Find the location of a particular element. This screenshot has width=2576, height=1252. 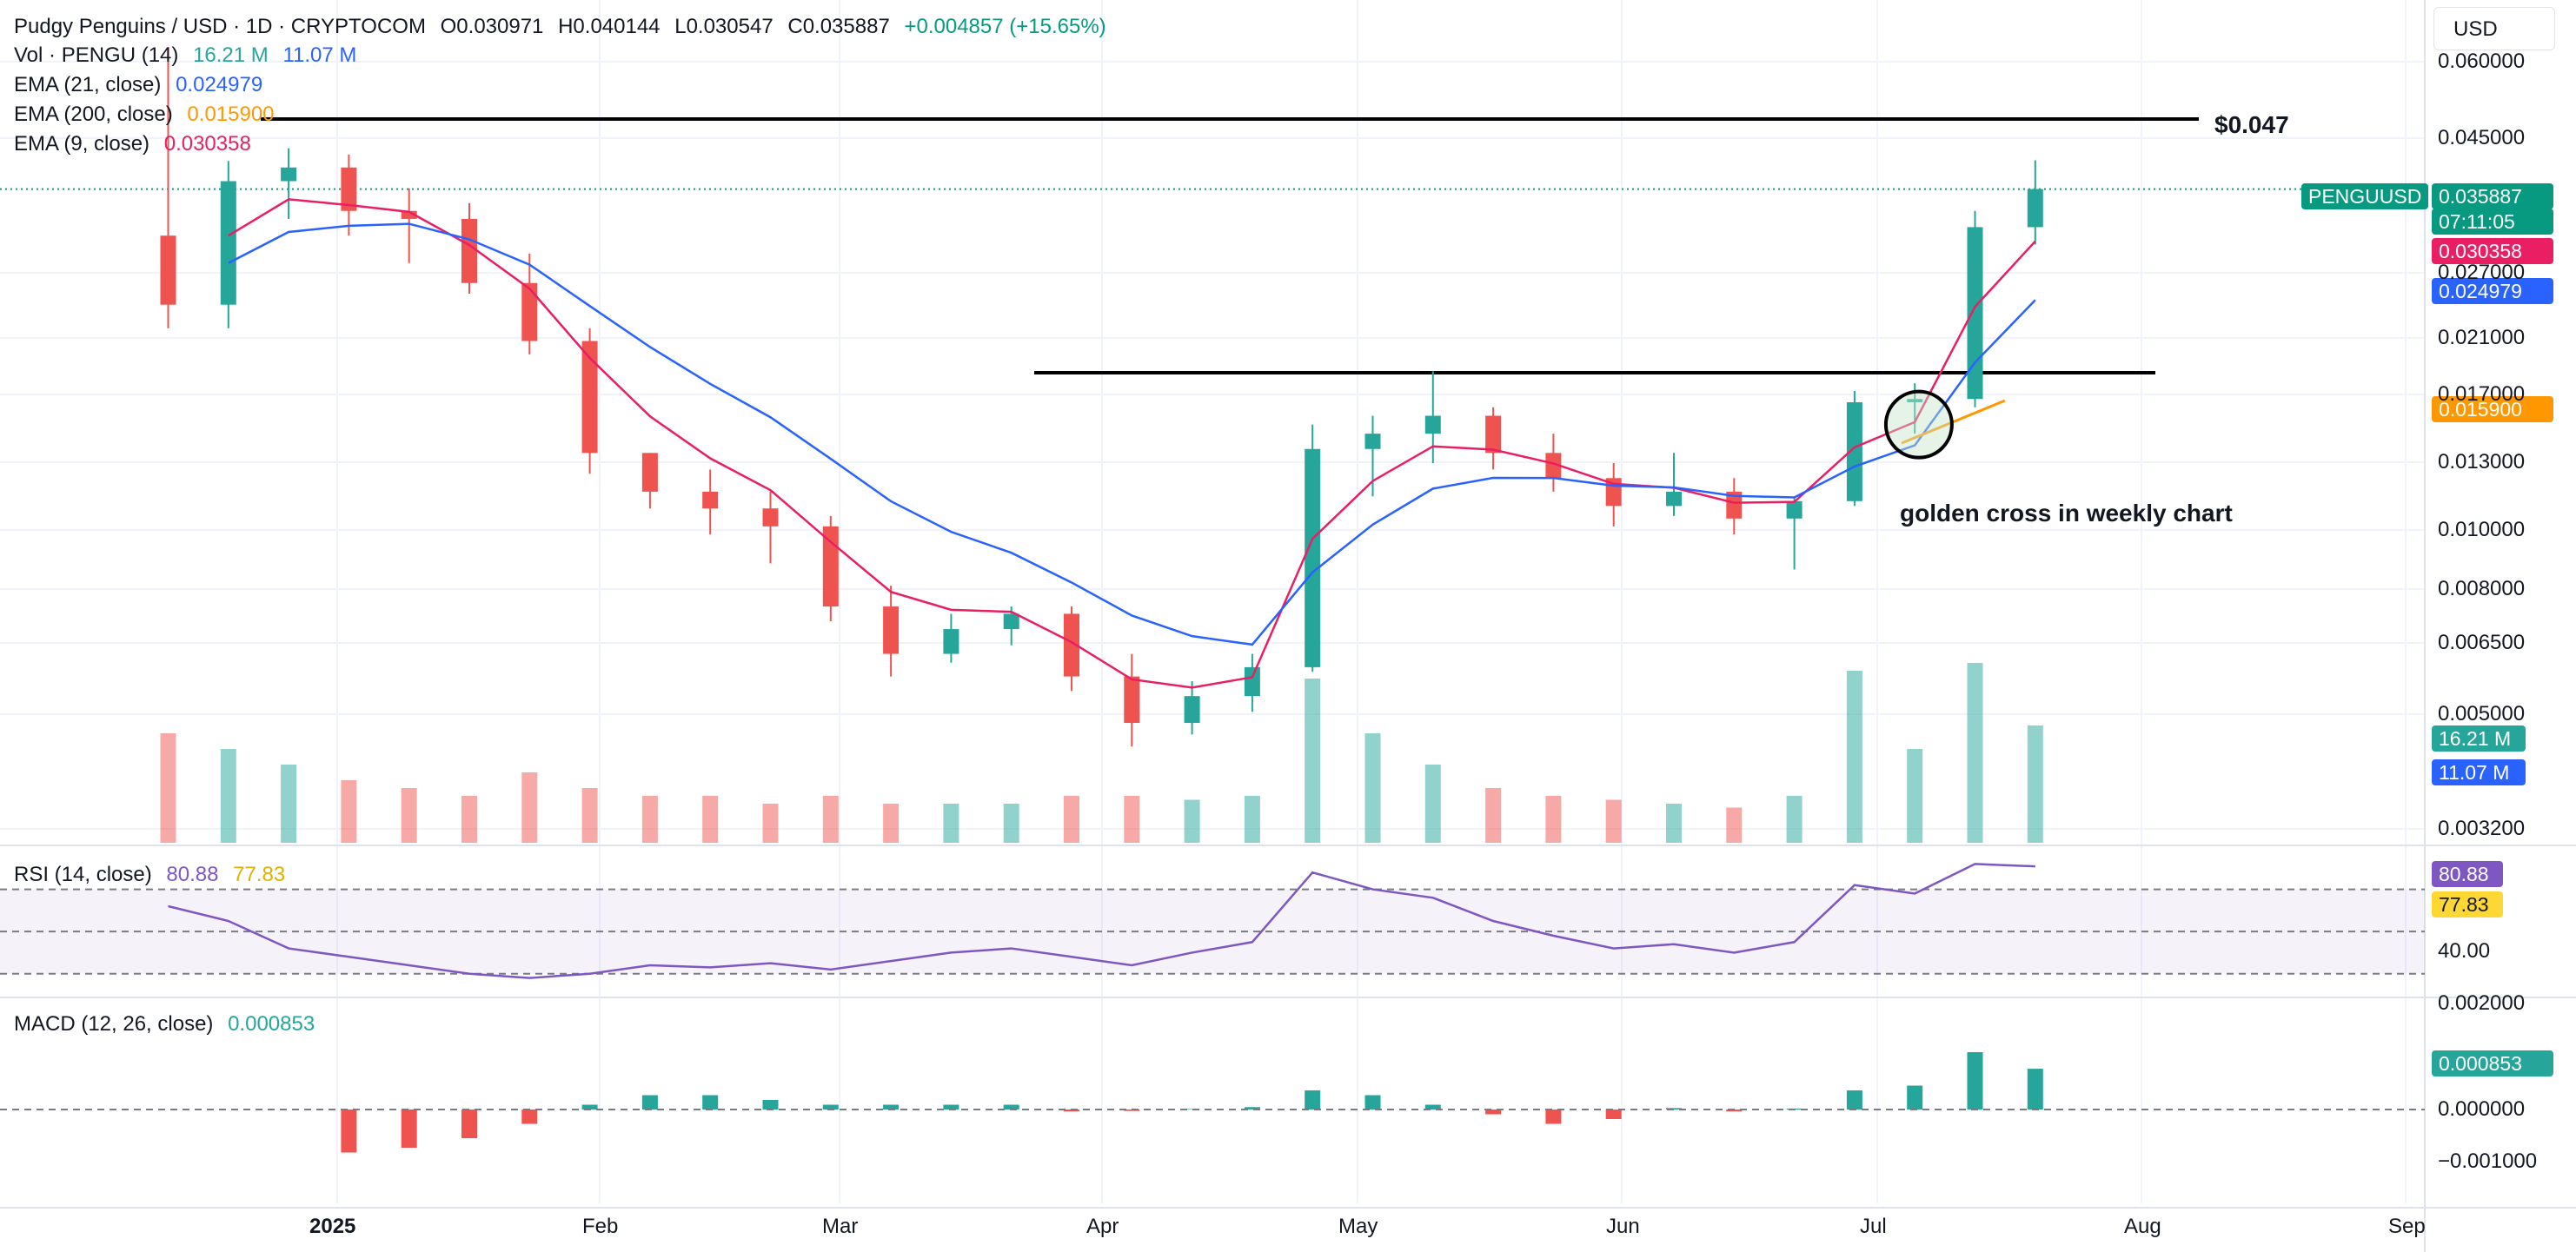

rsi-tick: 40.00 is located at coordinates (2464, 951).